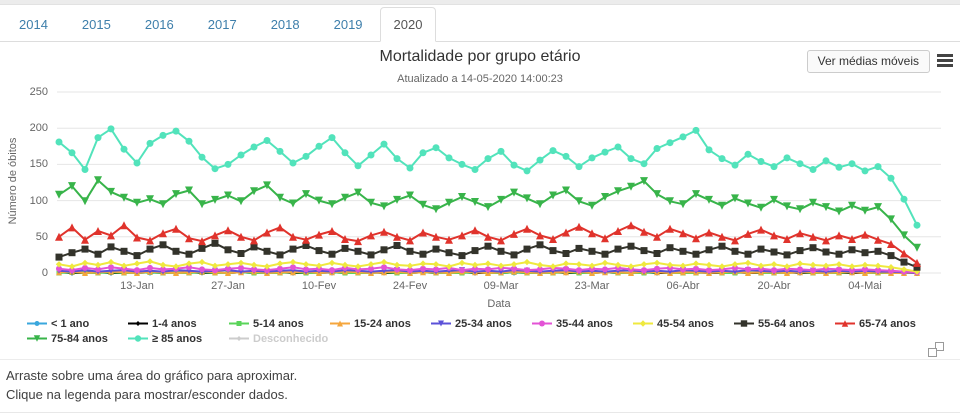 The height and width of the screenshot is (413, 960). Describe the element at coordinates (44, 273) in the screenshot. I see `y-tick-0: 0` at that location.